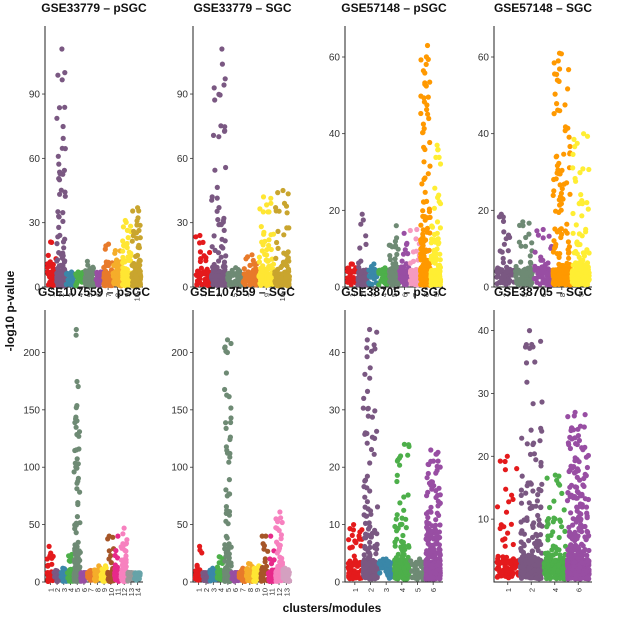  What do you see at coordinates (183, 95) in the screenshot?
I see `y-tick-label: 90` at bounding box center [183, 95].